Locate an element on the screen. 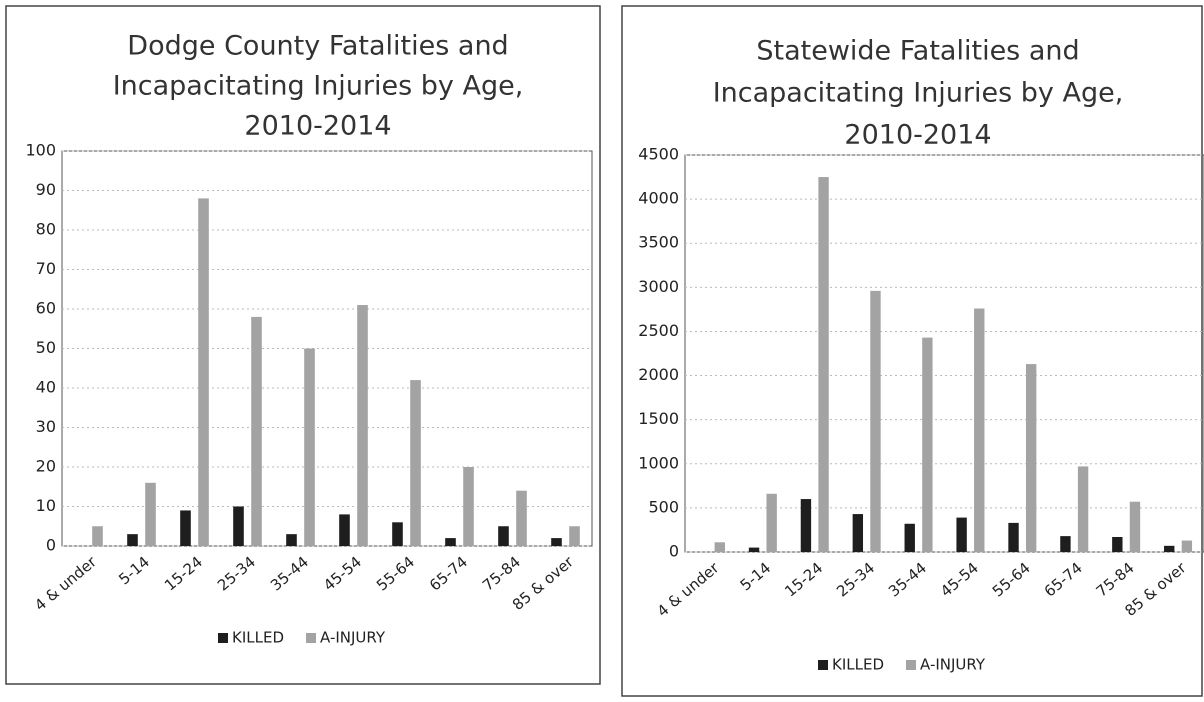  y-tick-label: 40 is located at coordinates (46, 387).